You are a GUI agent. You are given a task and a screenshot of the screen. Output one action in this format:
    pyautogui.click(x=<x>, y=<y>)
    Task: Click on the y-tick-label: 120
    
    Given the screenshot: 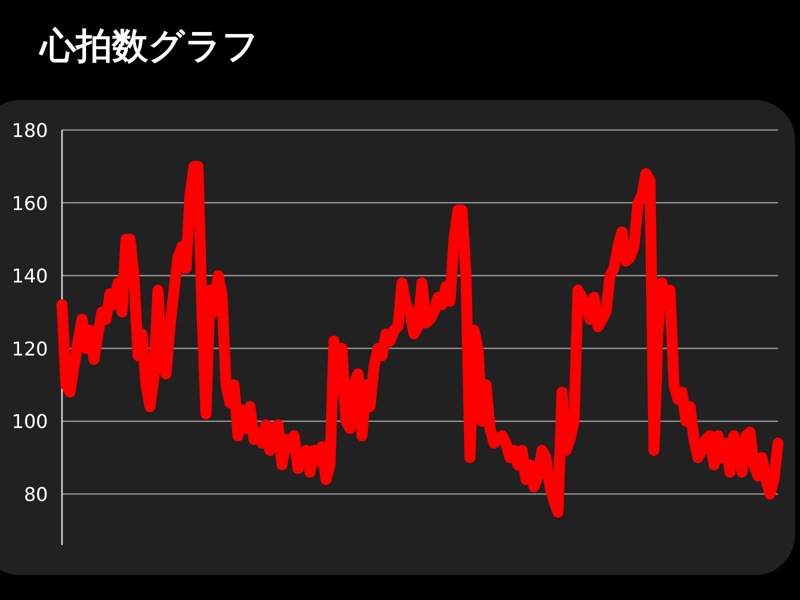 What is the action you would take?
    pyautogui.click(x=30, y=349)
    